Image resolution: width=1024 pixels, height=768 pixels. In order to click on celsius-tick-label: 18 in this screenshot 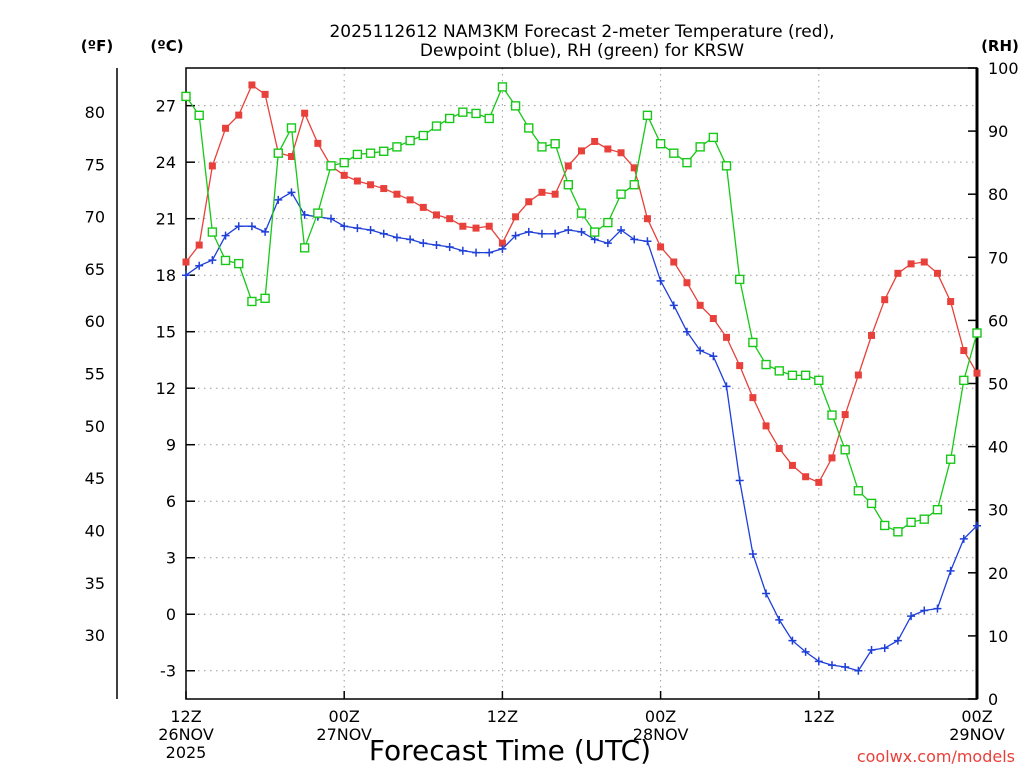, I will do `click(166, 275)`.